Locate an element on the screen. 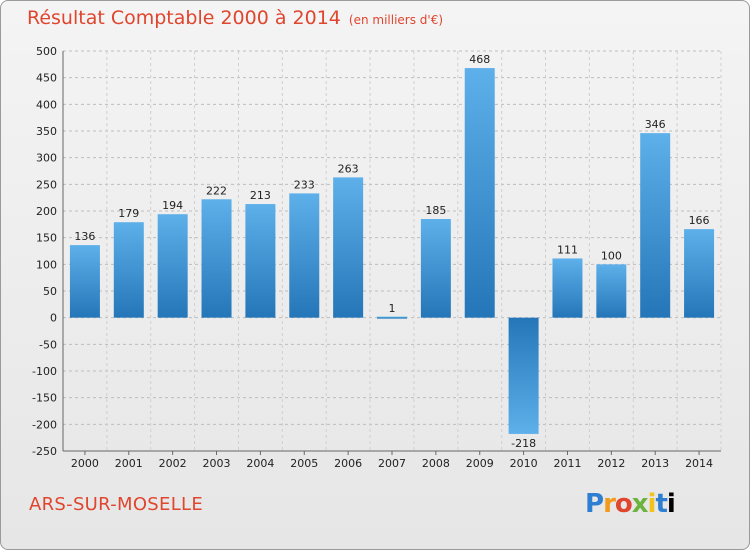  y-tick-label: -200 is located at coordinates (44, 424).